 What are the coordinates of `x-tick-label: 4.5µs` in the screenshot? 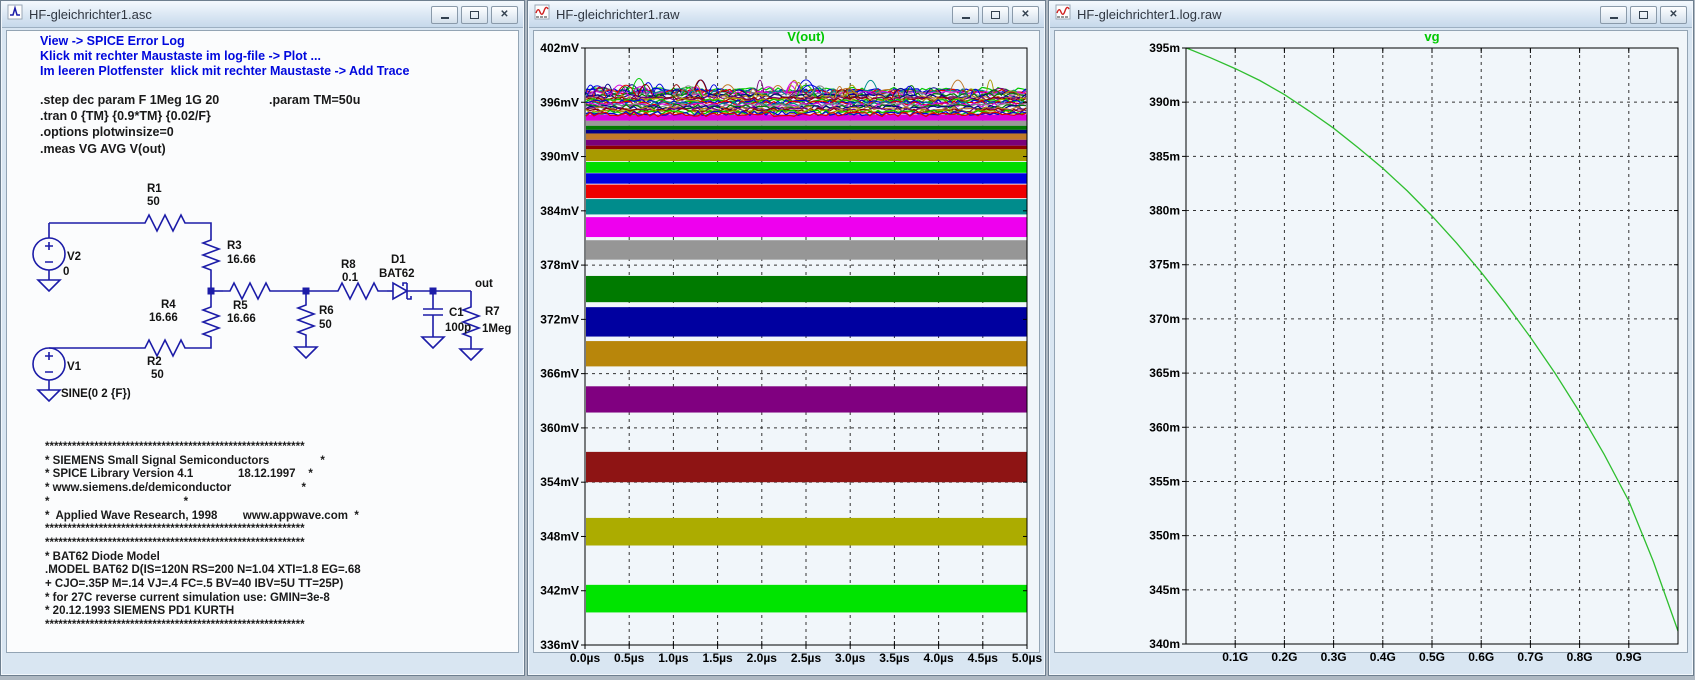 It's located at (983, 658).